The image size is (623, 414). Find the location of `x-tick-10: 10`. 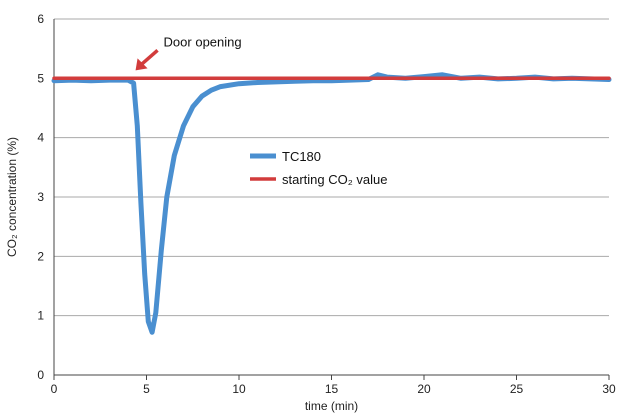

x-tick-10: 10 is located at coordinates (239, 389).